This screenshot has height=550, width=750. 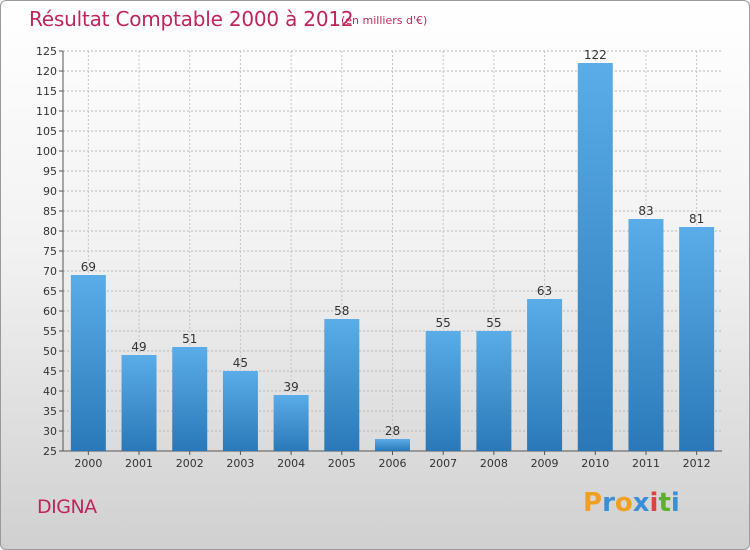 I want to click on y-tick-label: 95, so click(x=50, y=171).